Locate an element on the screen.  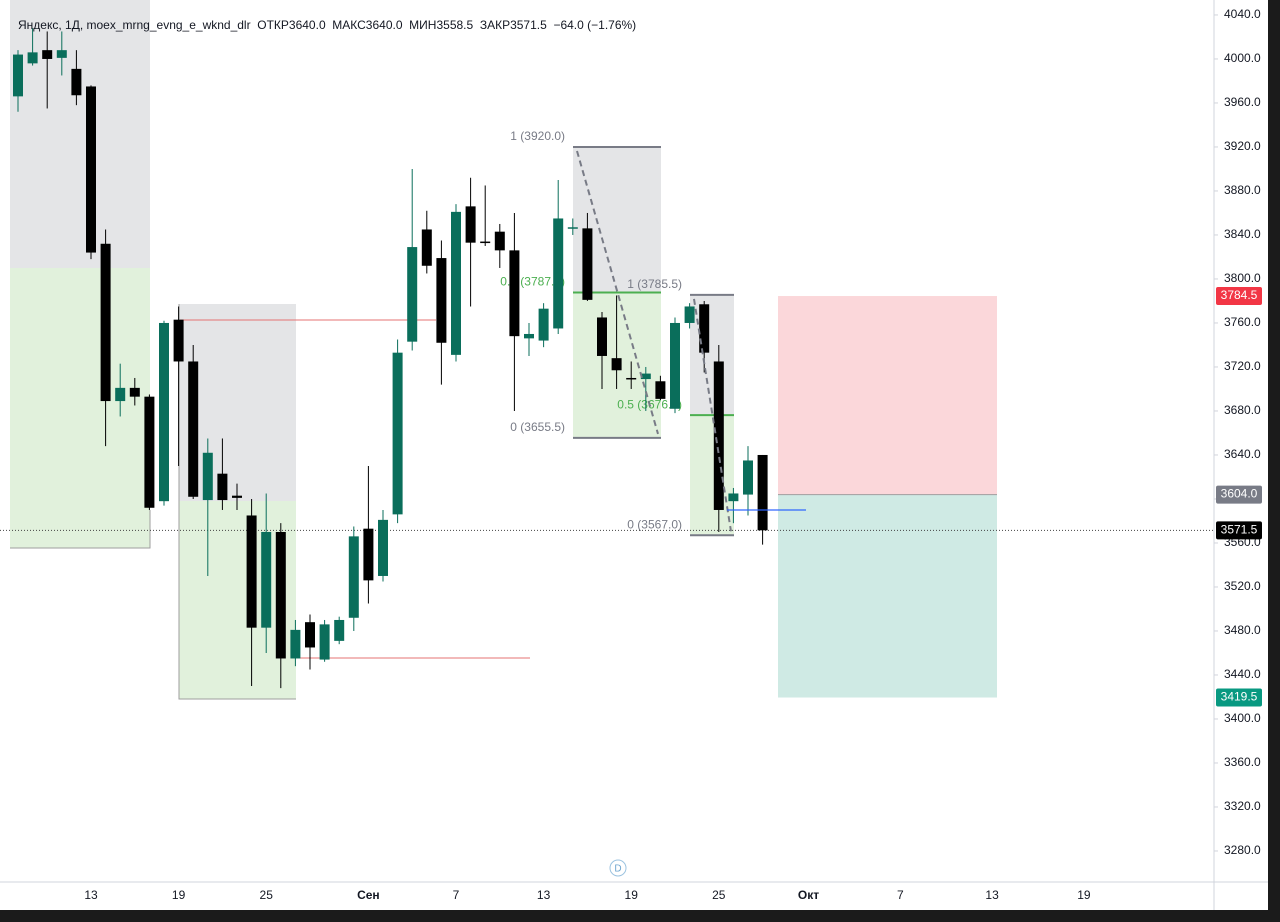
event-label: D is located at coordinates (617, 869).